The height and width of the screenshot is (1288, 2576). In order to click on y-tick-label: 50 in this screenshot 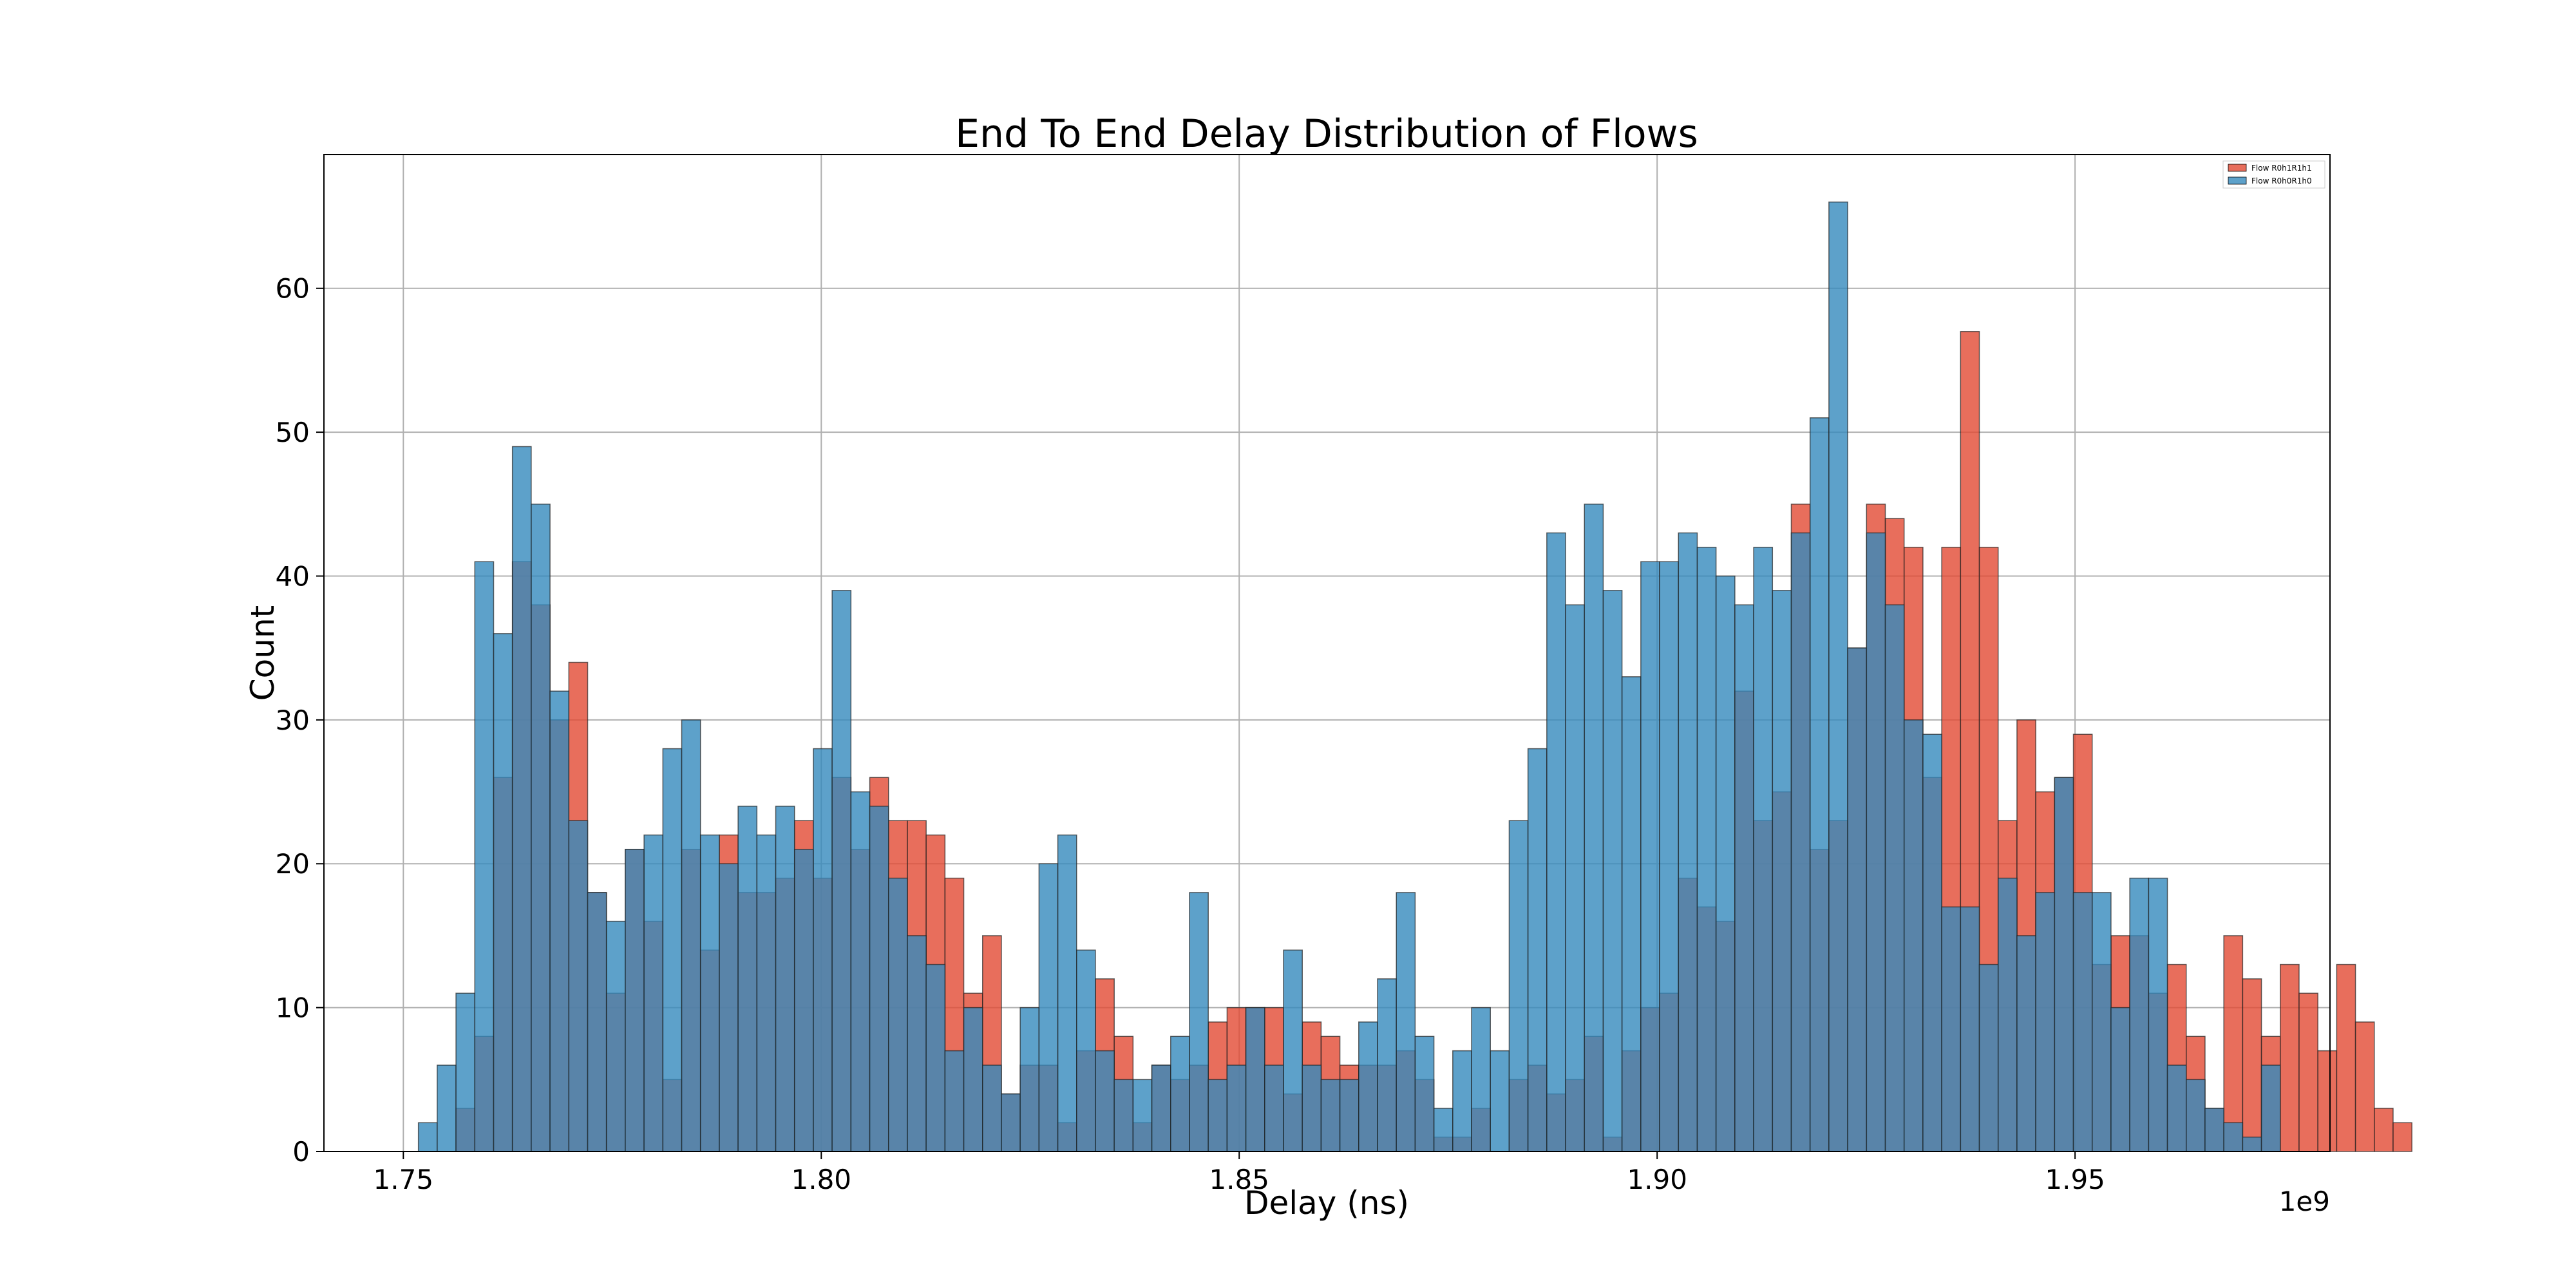, I will do `click(293, 432)`.